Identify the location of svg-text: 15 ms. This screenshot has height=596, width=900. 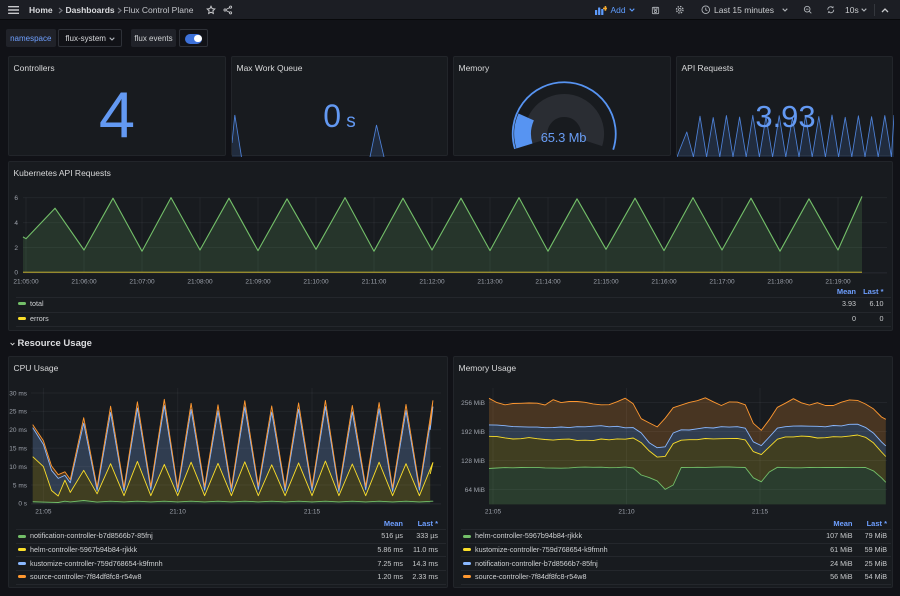
(18, 449).